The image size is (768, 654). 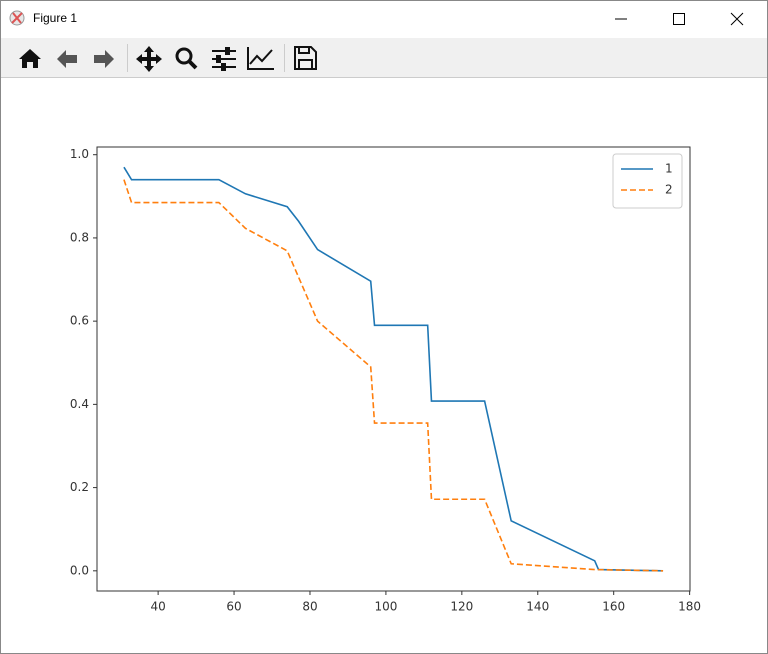 I want to click on zoom-handle, so click(x=192, y=64).